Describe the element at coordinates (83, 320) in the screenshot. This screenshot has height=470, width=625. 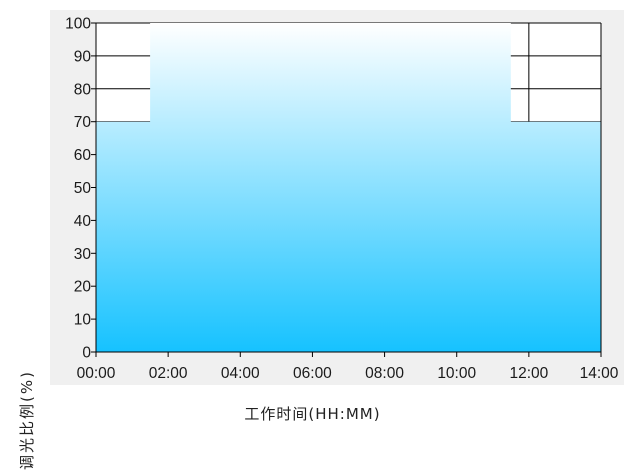
I see `y-tick-label: 10` at that location.